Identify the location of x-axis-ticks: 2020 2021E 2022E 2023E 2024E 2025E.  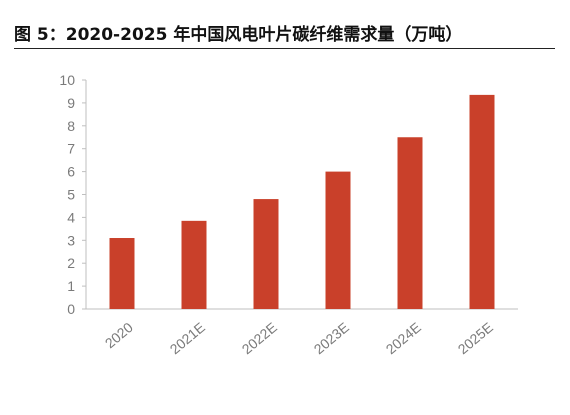
(299, 338).